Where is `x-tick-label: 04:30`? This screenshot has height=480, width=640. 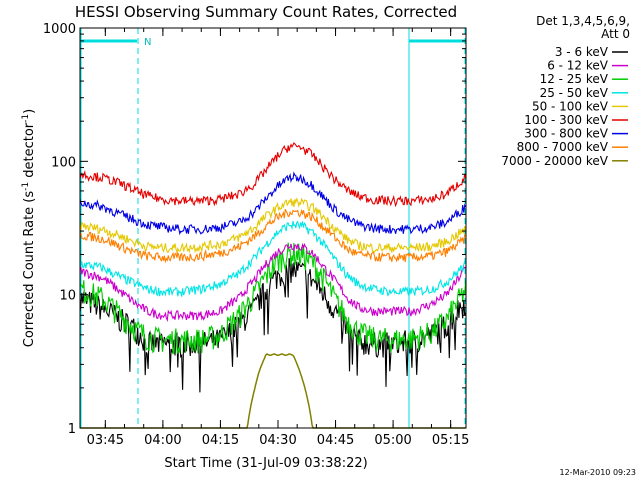 x-tick-label: 04:30 is located at coordinates (277, 440).